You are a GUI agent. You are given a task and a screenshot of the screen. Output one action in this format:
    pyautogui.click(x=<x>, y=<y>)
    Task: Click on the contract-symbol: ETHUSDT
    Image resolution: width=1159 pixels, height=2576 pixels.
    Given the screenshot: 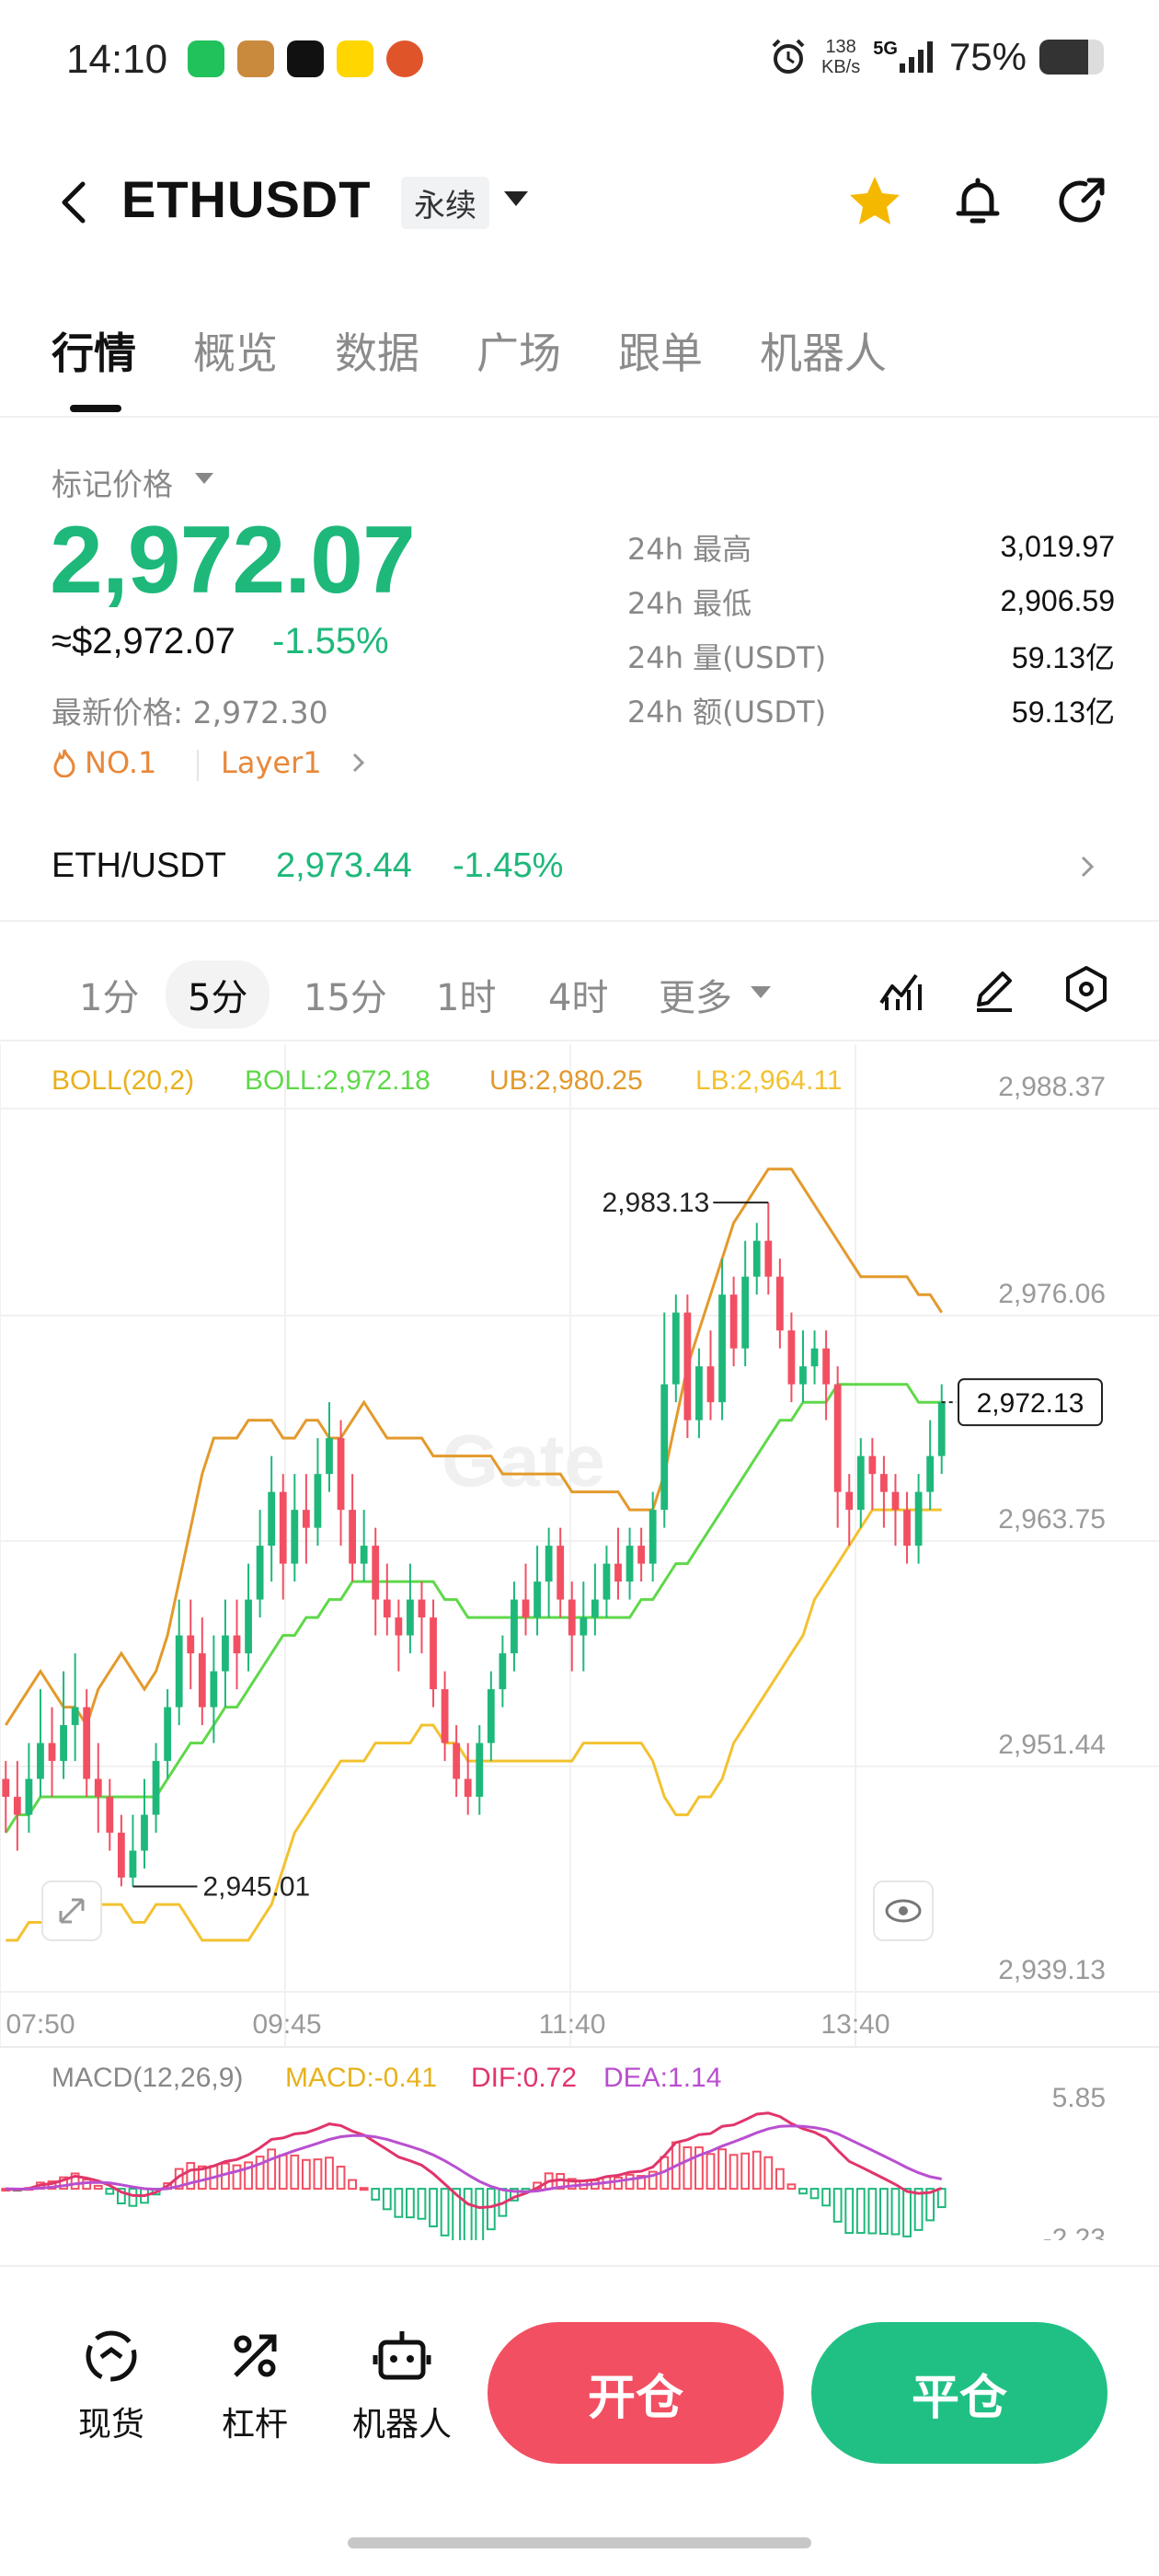 What is the action you would take?
    pyautogui.click(x=246, y=199)
    